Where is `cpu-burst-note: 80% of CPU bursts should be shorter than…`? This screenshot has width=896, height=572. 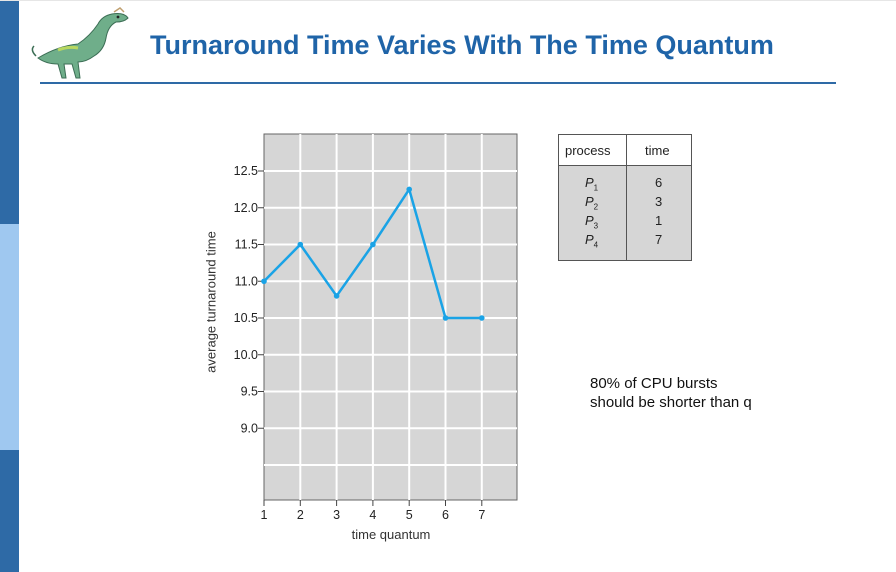 cpu-burst-note: 80% of CPU bursts should be shorter than… is located at coordinates (705, 393).